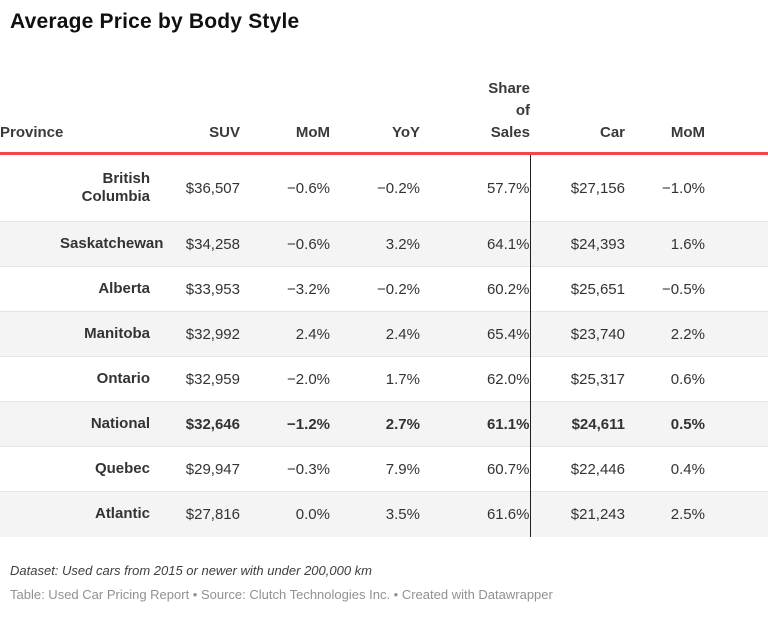 This screenshot has width=768, height=617. What do you see at coordinates (577, 469) in the screenshot?
I see `cell-car-price: $22,446` at bounding box center [577, 469].